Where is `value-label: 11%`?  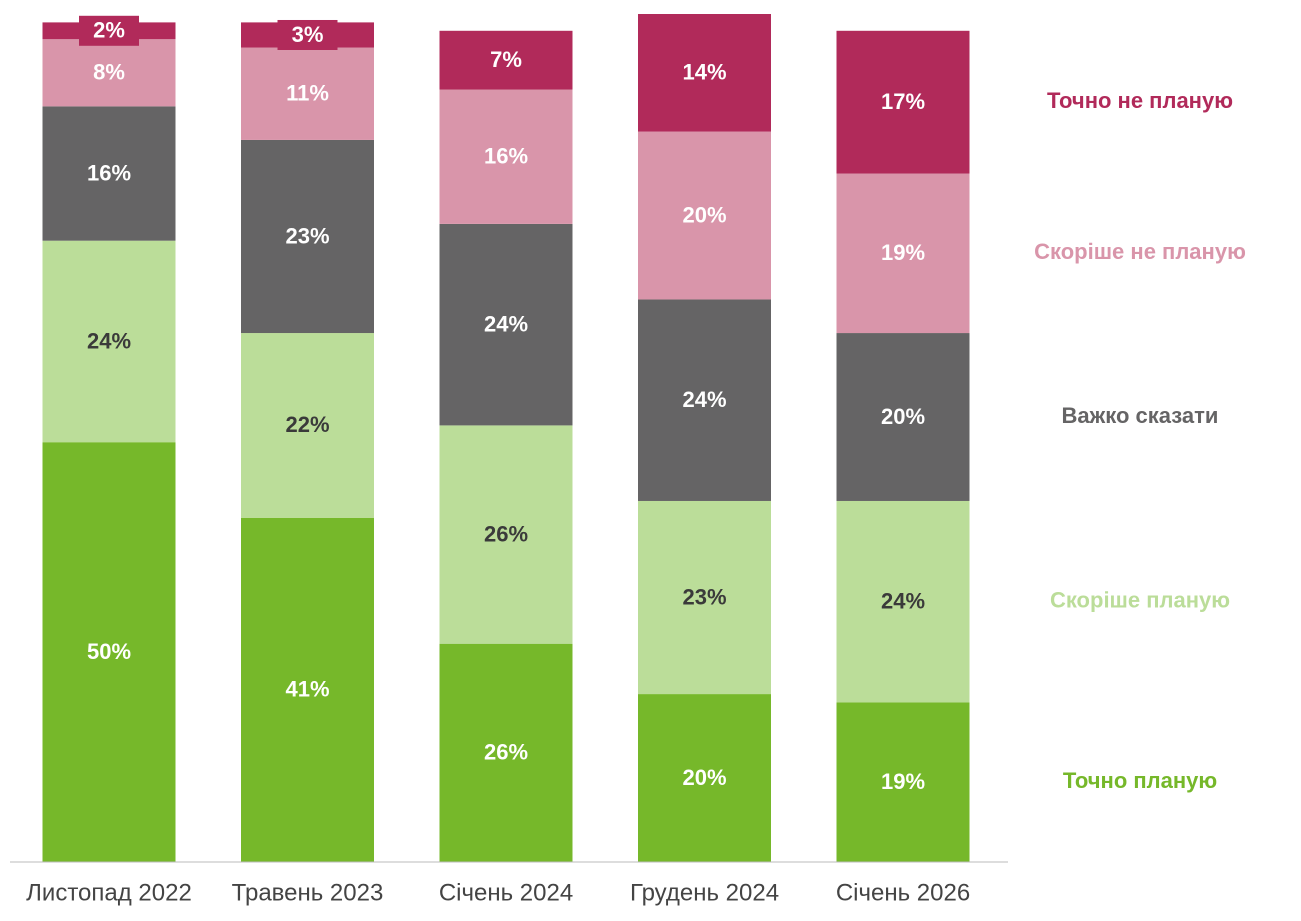
value-label: 11% is located at coordinates (307, 93).